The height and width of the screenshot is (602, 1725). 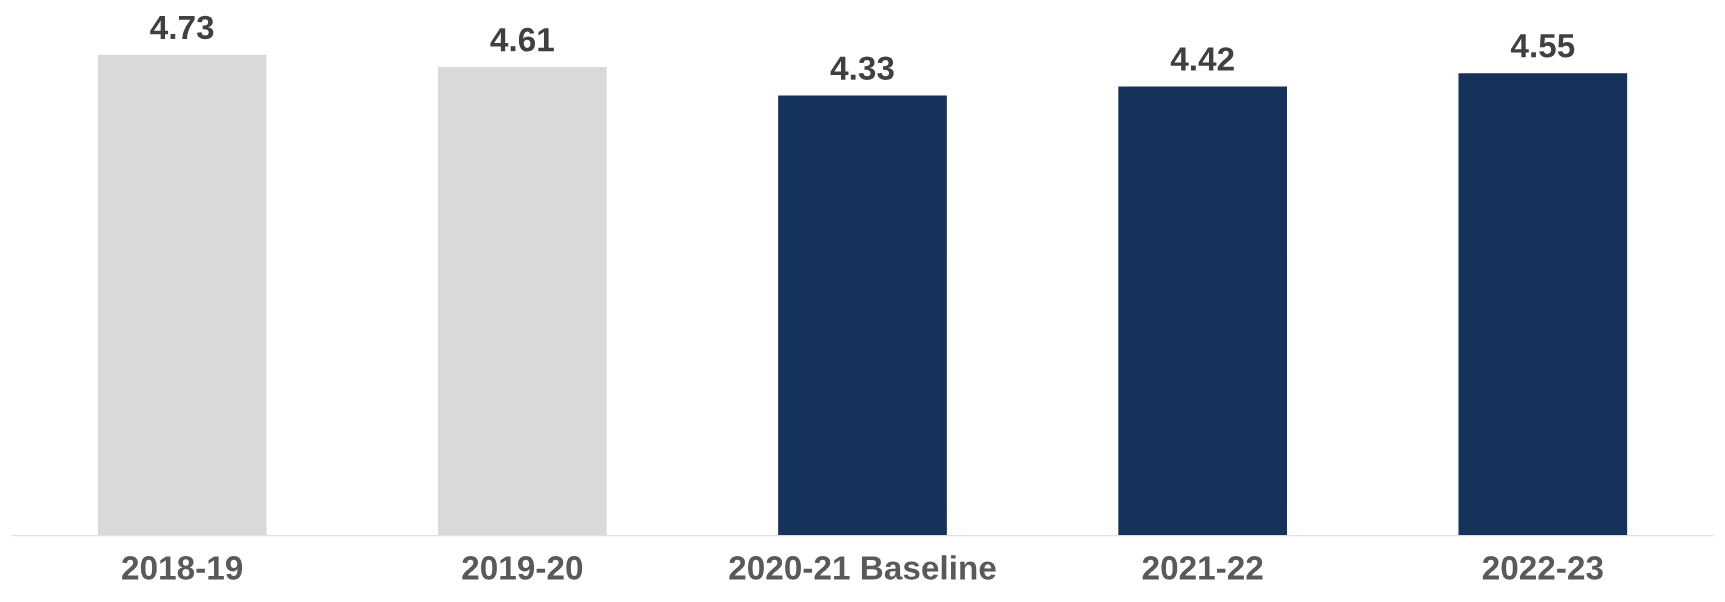 I want to click on data-label: 4.61, so click(x=522, y=39).